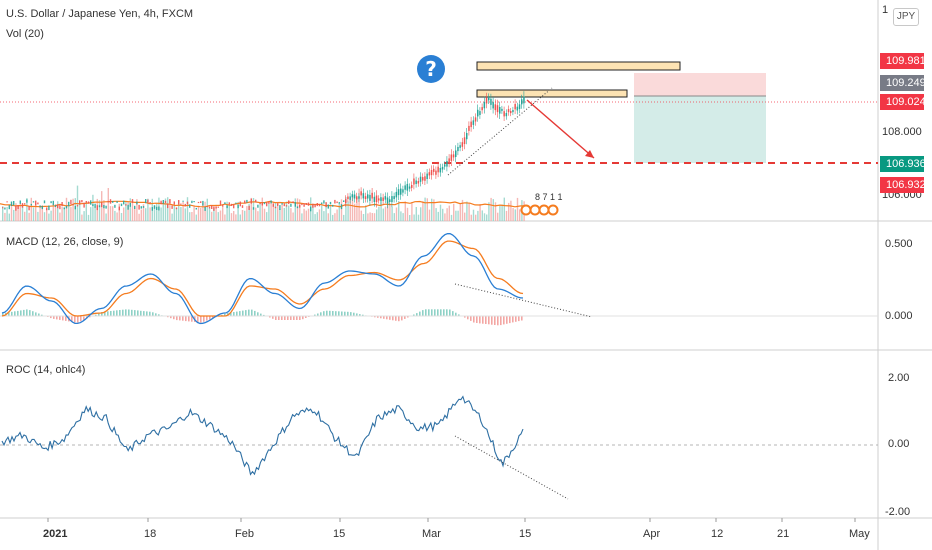 Image resolution: width=932 pixels, height=550 pixels. I want to click on time-label: May, so click(859, 534).